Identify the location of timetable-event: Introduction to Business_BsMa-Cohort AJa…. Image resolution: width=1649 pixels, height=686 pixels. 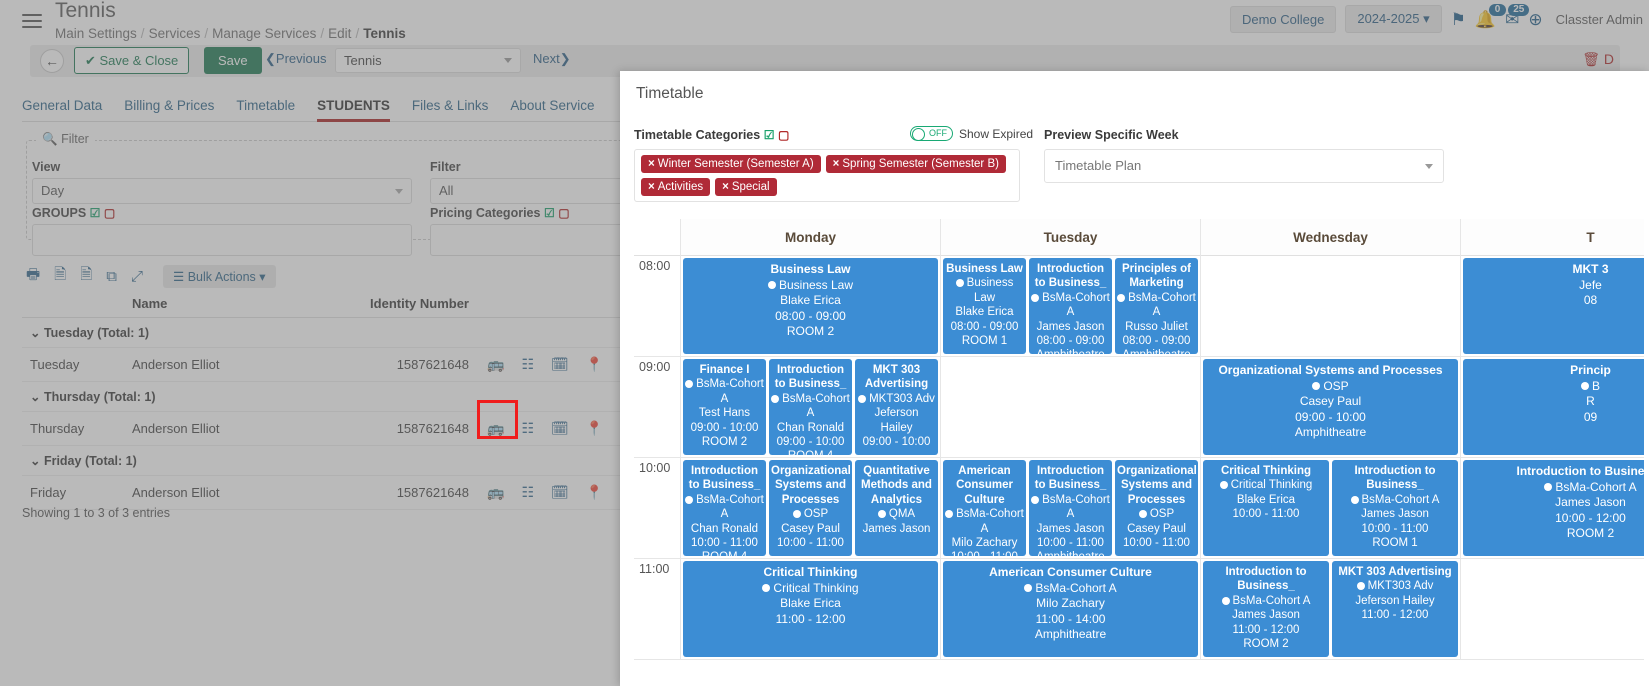
(1553, 508).